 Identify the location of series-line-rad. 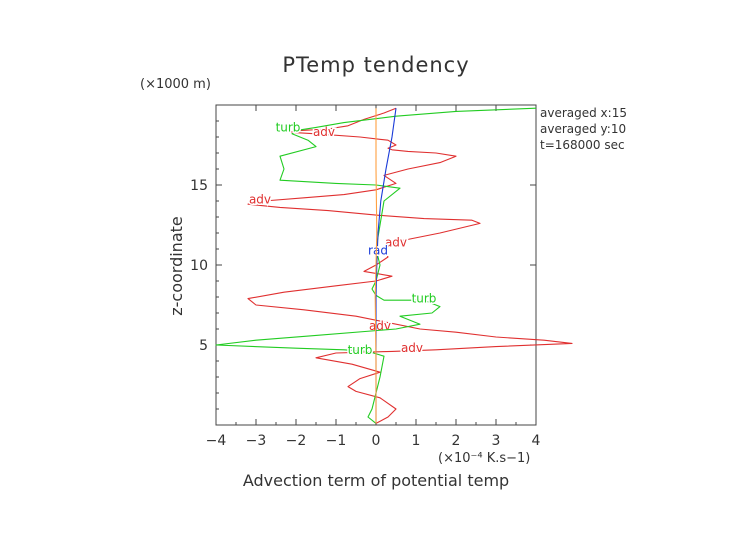
(386, 266).